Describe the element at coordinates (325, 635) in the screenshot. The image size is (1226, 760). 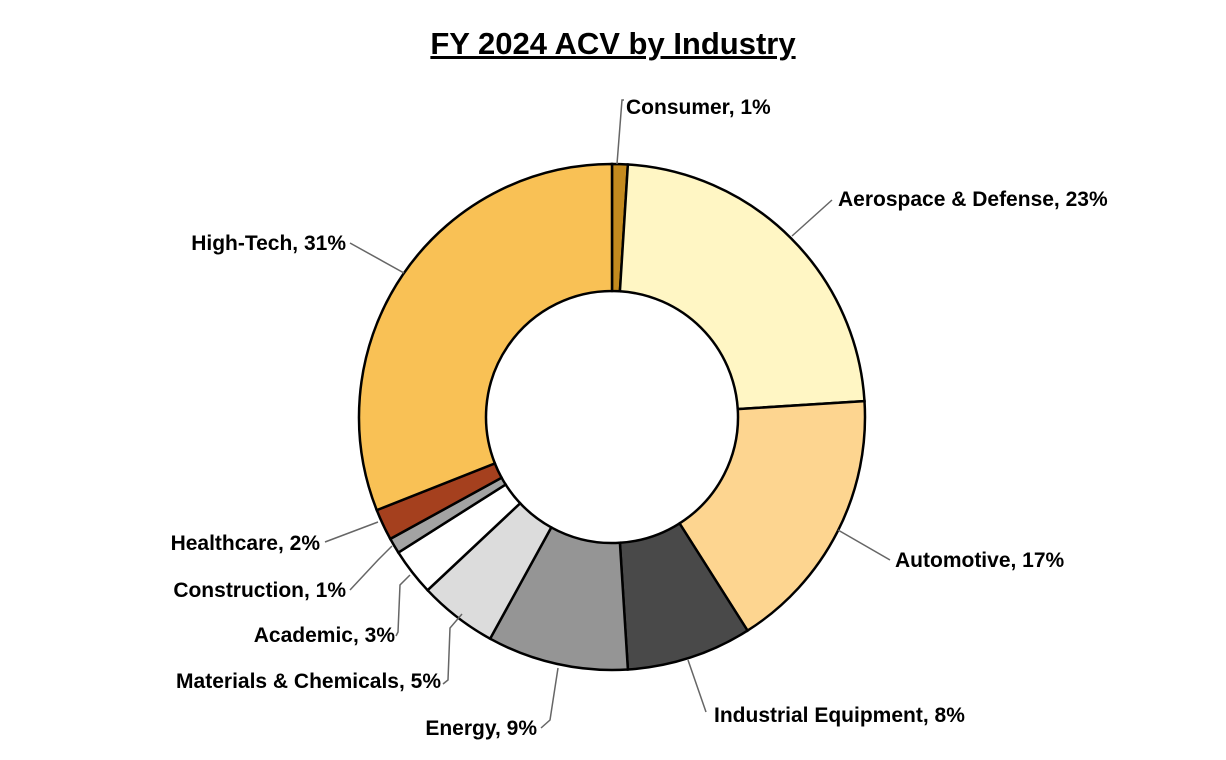
I see `data-label: Academic, 3%` at that location.